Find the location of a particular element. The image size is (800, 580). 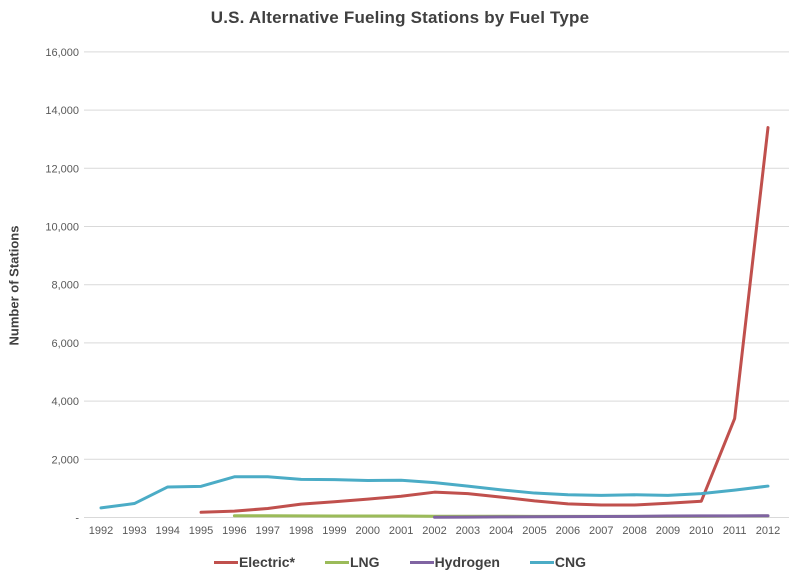

x-tick-label: 1997 is located at coordinates (268, 531).